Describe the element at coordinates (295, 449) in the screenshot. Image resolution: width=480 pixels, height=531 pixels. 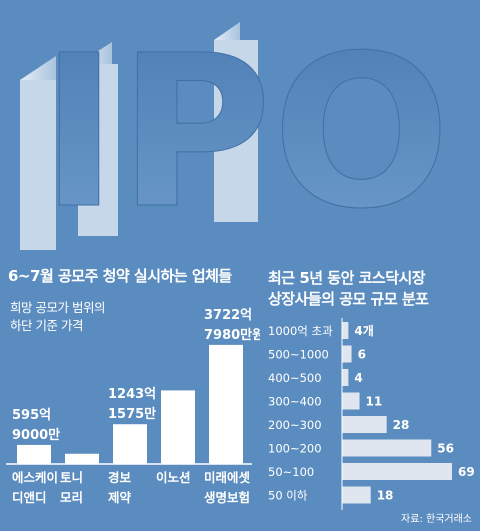
I see `hbar-category-label: 100~200` at that location.